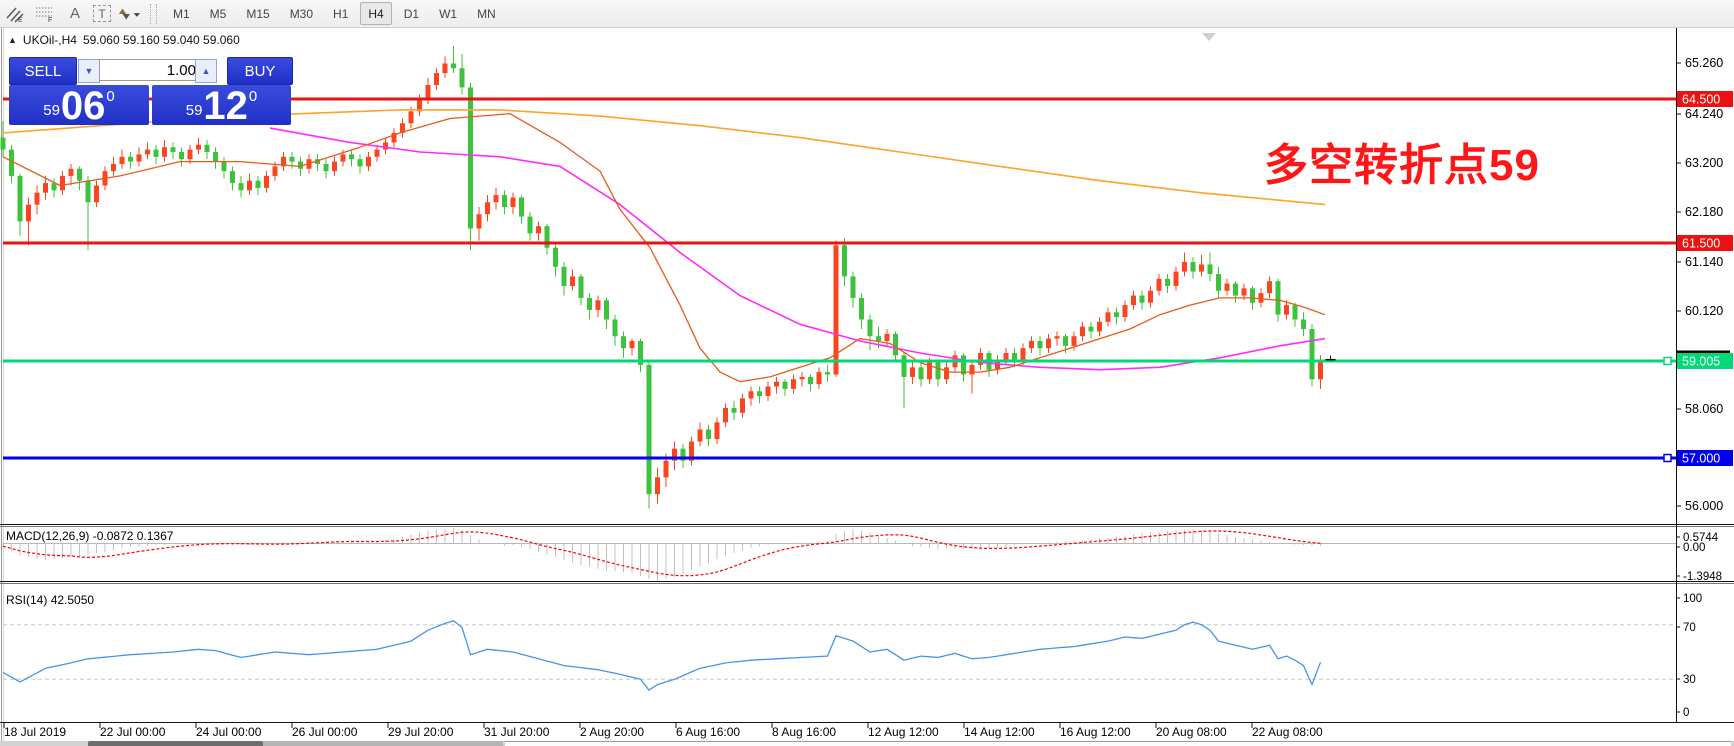  I want to click on macd-label: MACD(12,26,9) -0.0872 0.1367, so click(89, 536).